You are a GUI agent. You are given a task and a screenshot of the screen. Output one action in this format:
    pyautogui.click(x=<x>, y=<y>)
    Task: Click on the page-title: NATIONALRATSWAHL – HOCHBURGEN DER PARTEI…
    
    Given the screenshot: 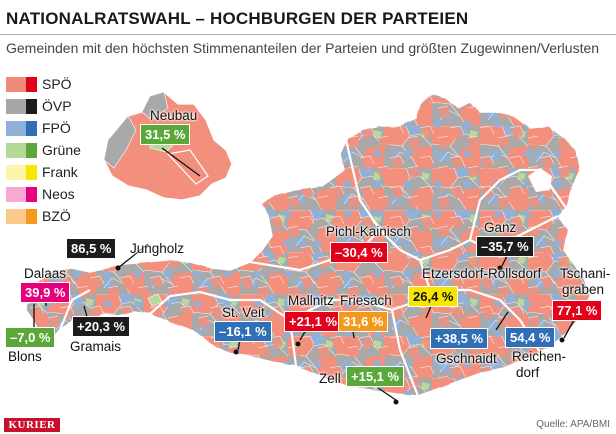 What is the action you would take?
    pyautogui.click(x=237, y=18)
    